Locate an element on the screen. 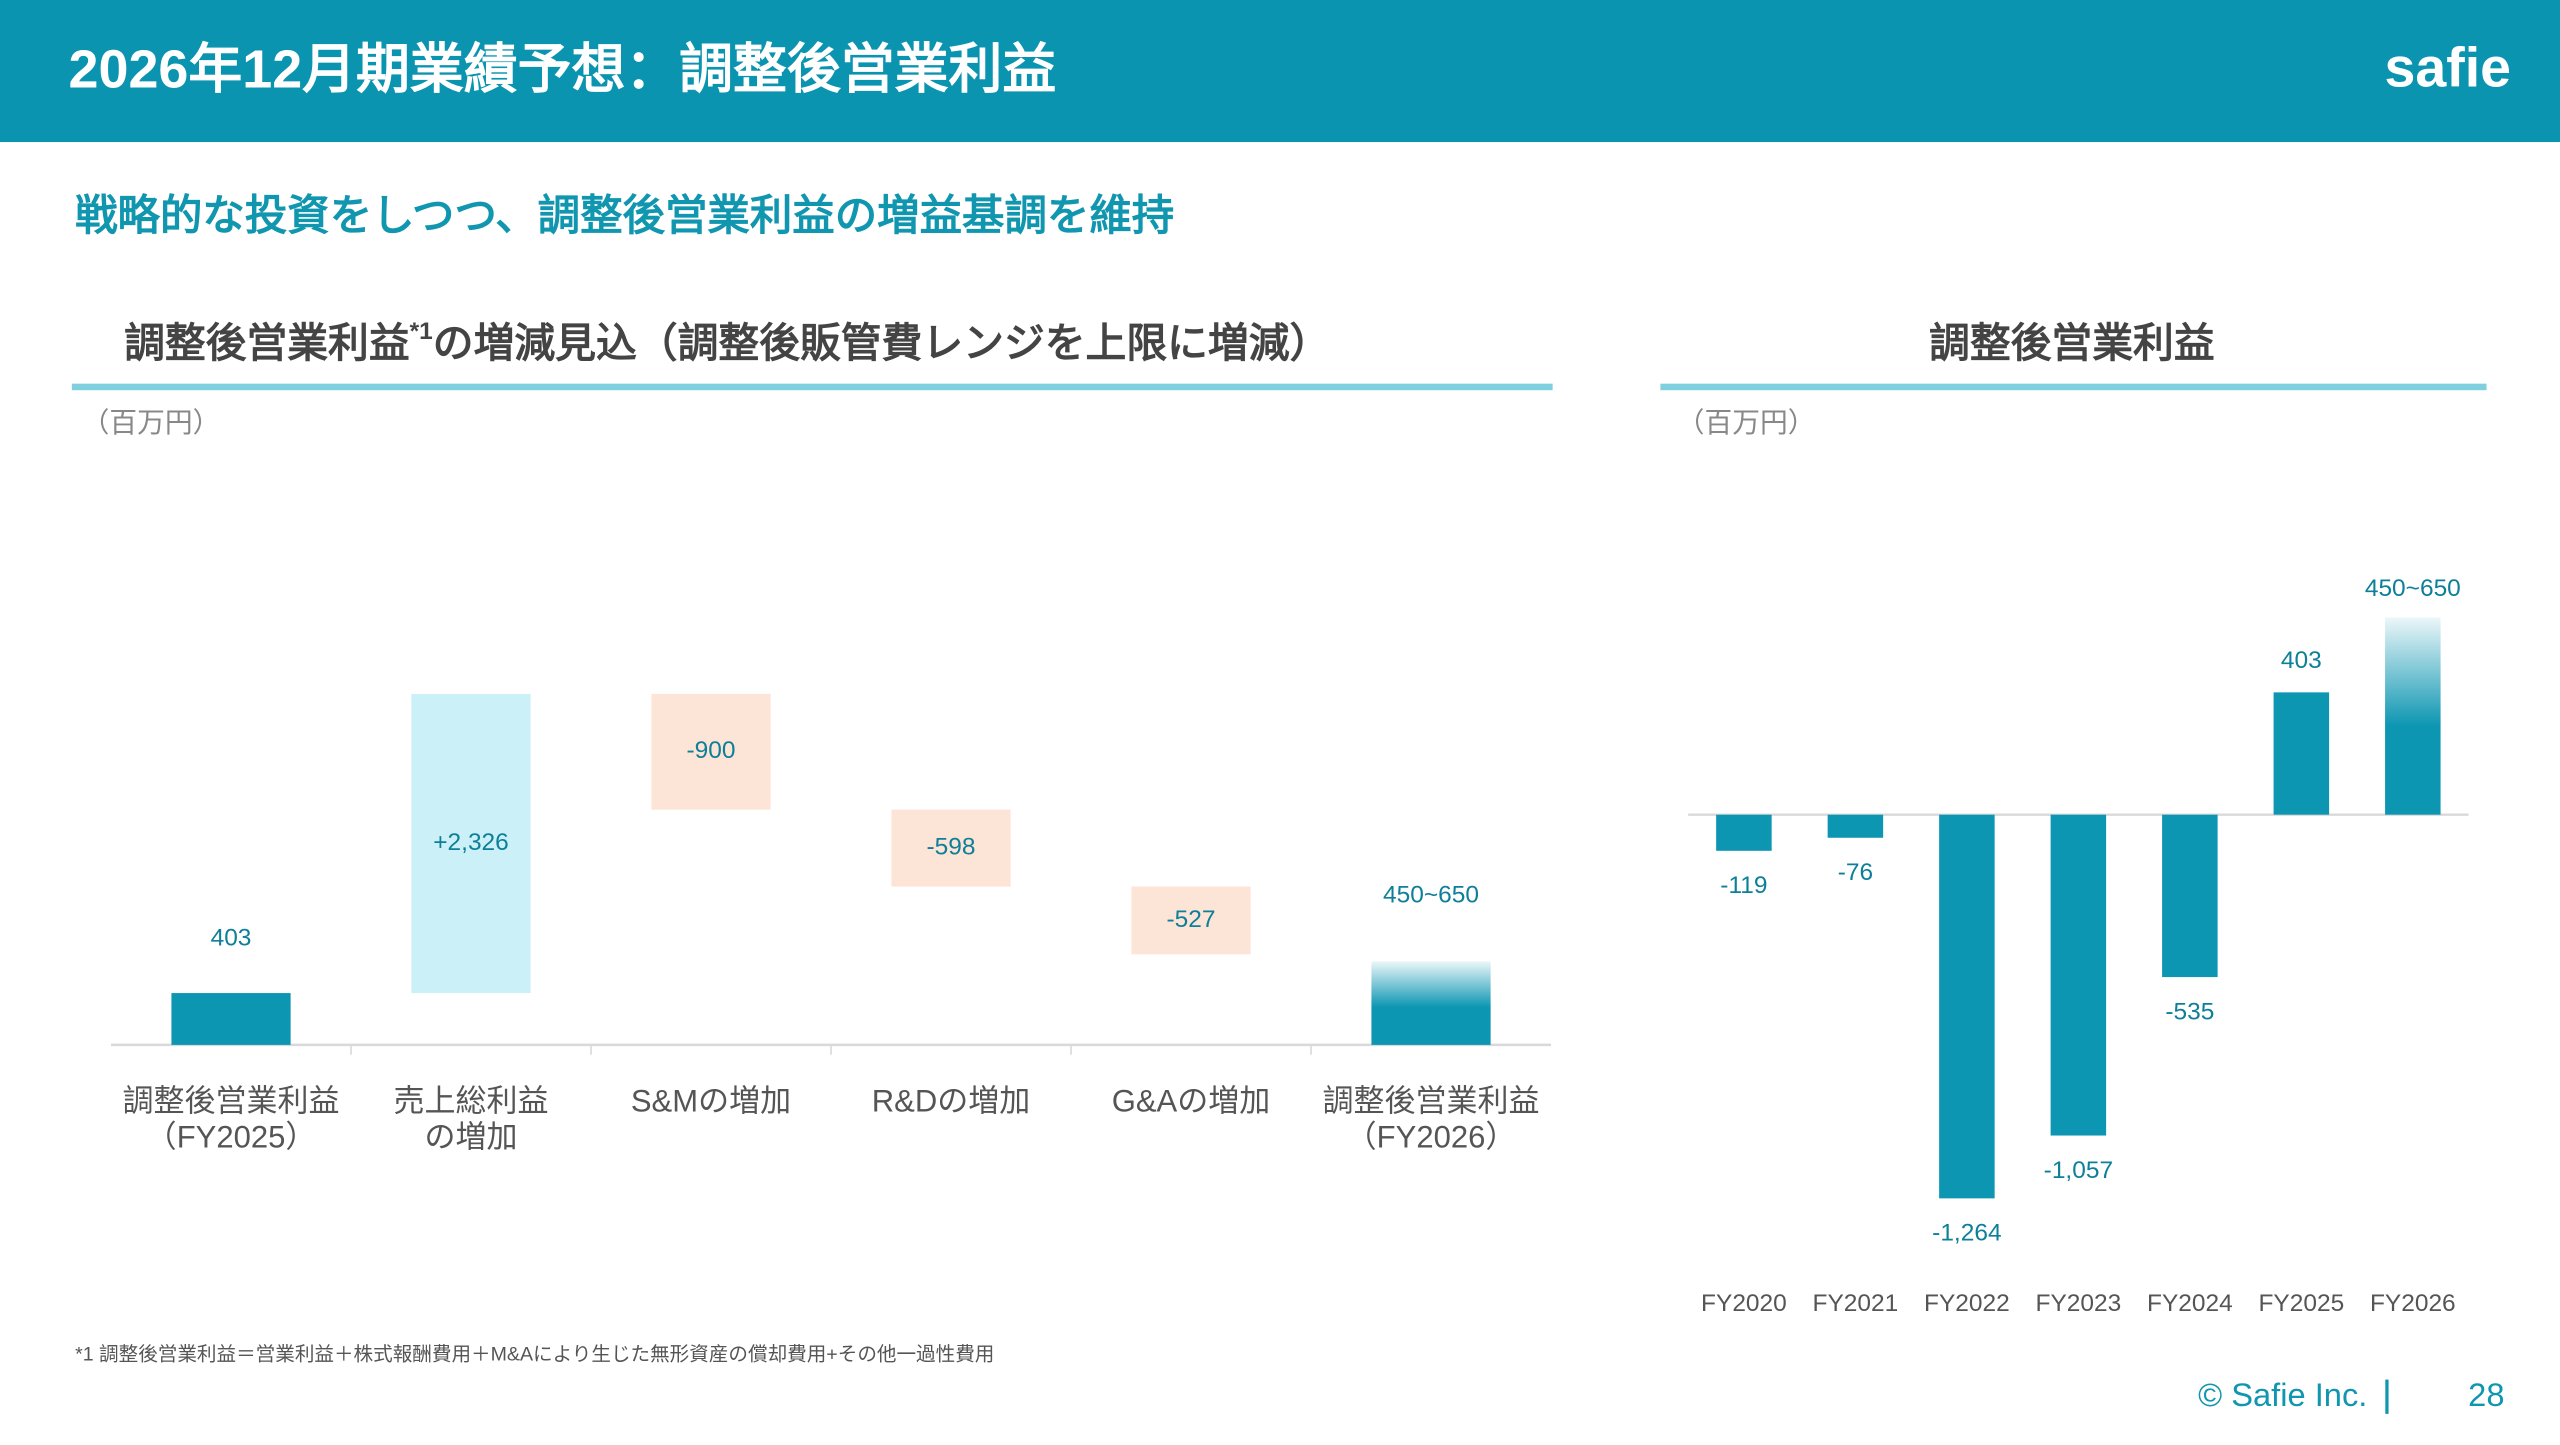 The height and width of the screenshot is (1445, 2560). label-line: S&Mの増加 is located at coordinates (711, 1101).